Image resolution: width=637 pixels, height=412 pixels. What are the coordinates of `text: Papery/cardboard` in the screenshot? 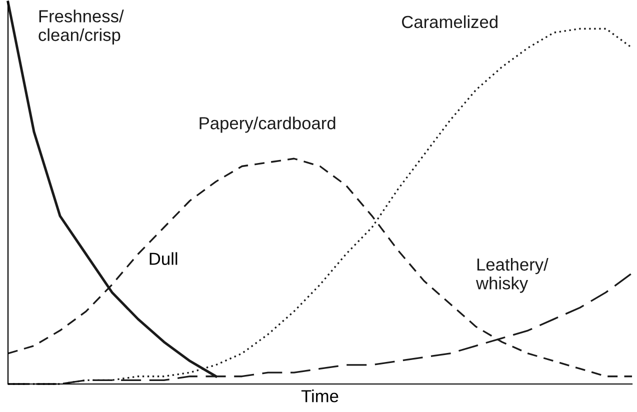 It's located at (268, 124).